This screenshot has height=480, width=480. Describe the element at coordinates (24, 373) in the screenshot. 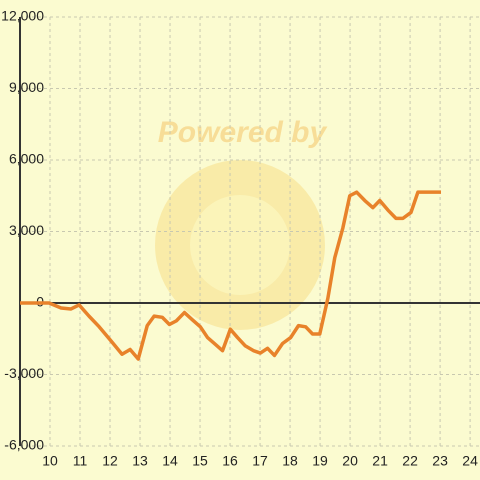

I see `y-tick-label: -3,000` at that location.